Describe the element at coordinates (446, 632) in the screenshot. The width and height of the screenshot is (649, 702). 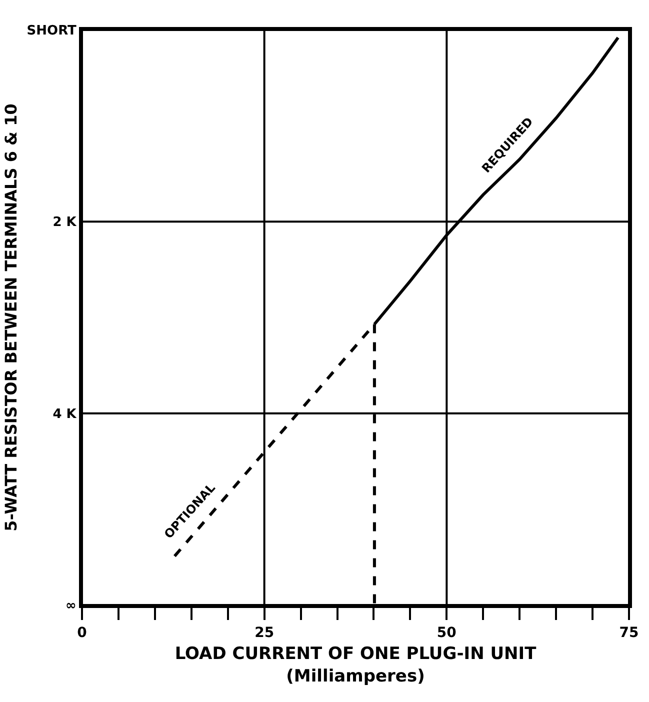
I see `x-tick-label: 50` at that location.